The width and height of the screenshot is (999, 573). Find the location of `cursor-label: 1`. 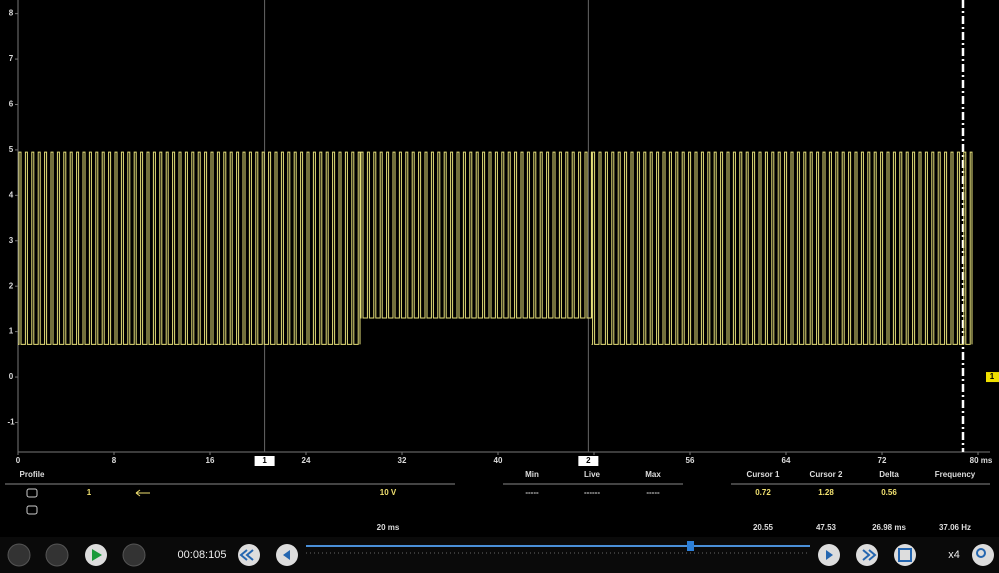

cursor-label: 1 is located at coordinates (264, 460).